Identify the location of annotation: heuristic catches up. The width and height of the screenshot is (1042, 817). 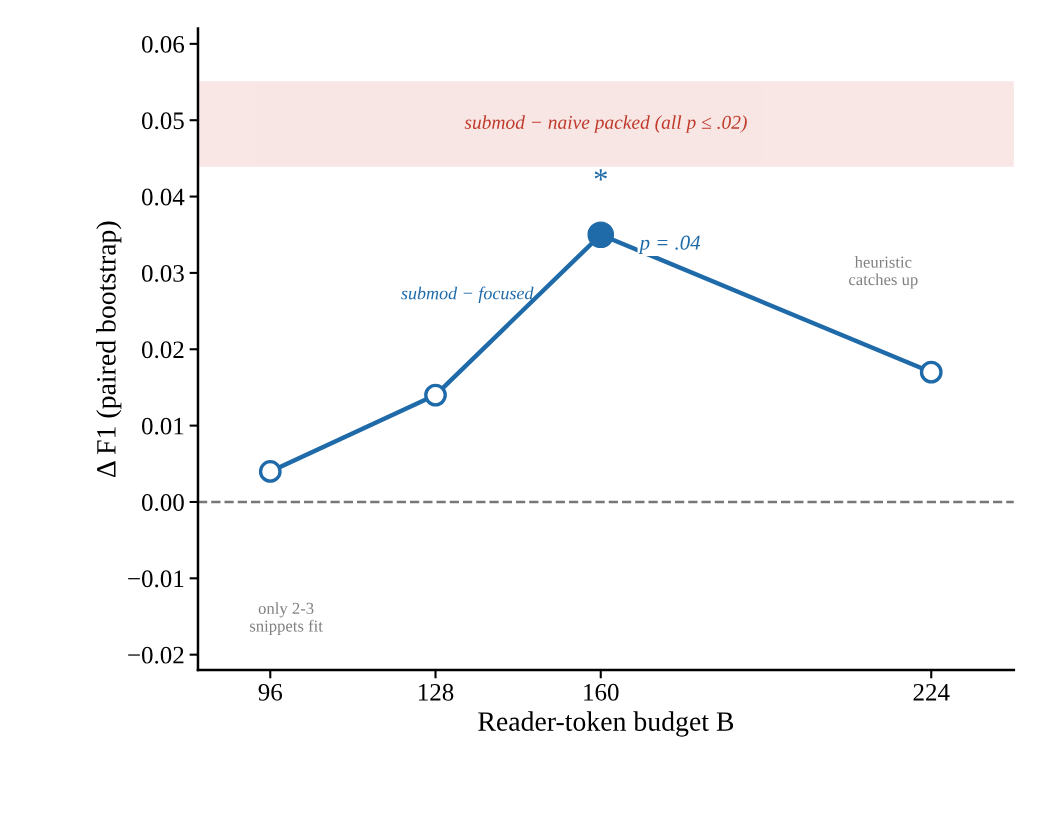
(883, 272).